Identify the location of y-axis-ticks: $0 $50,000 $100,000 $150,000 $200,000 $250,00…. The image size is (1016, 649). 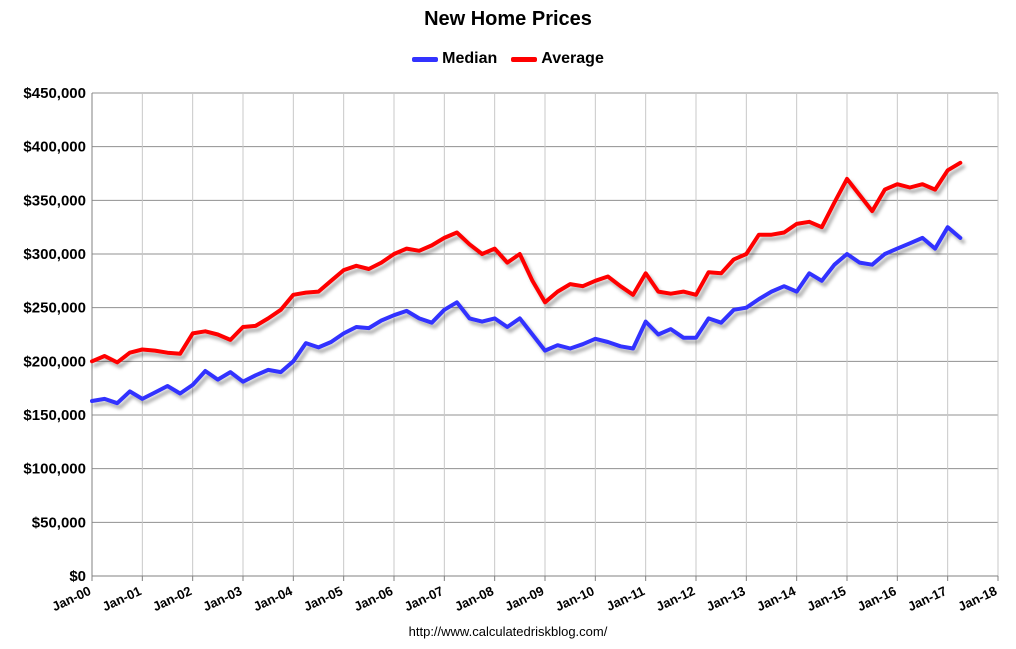
(54, 335).